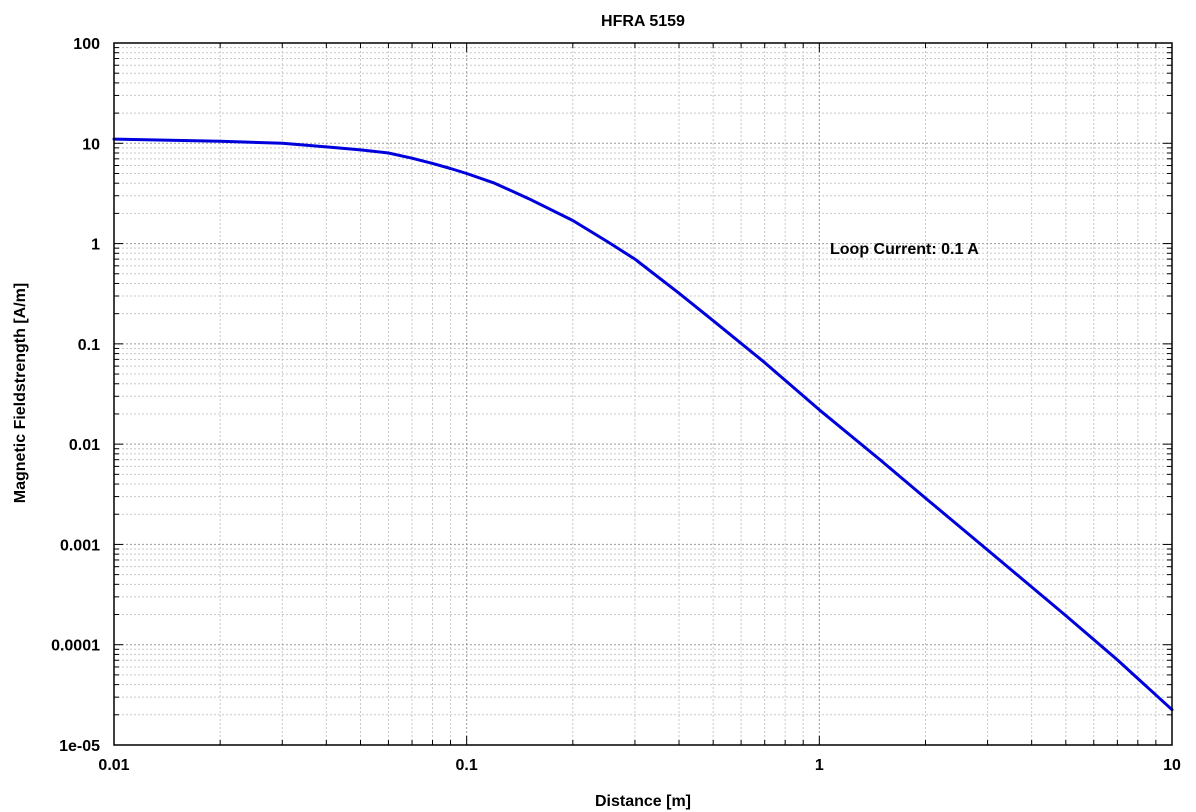  Describe the element at coordinates (819, 765) in the screenshot. I see `x-tick-label: 1` at that location.